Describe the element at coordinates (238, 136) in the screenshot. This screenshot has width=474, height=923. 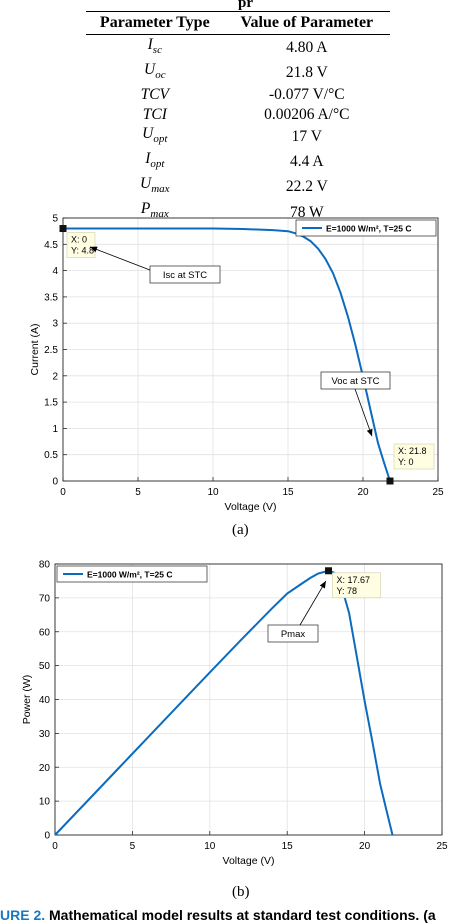
I see `table-row: Uopt 17 V` at that location.